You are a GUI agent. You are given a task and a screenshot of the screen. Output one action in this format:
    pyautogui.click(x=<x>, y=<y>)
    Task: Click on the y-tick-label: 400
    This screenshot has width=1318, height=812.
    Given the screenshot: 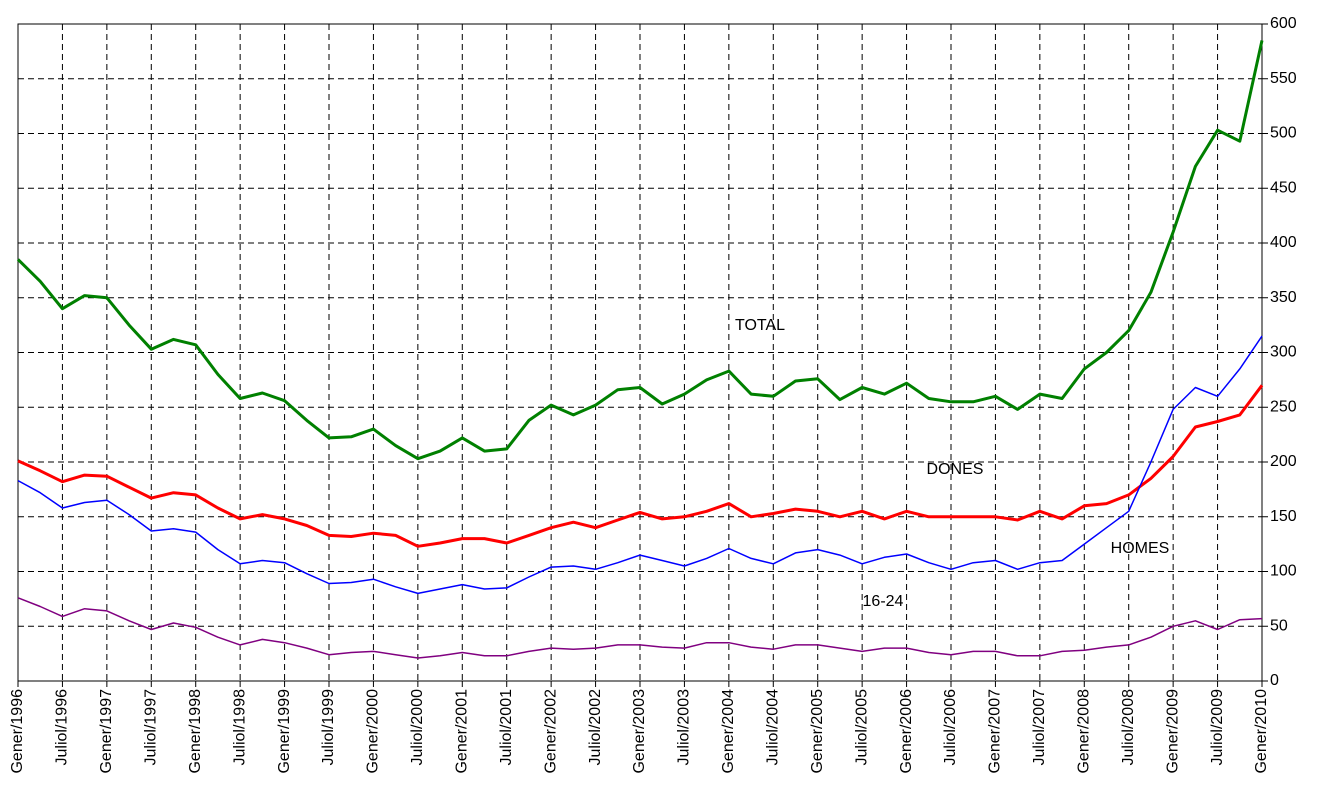 What is the action you would take?
    pyautogui.click(x=1283, y=242)
    